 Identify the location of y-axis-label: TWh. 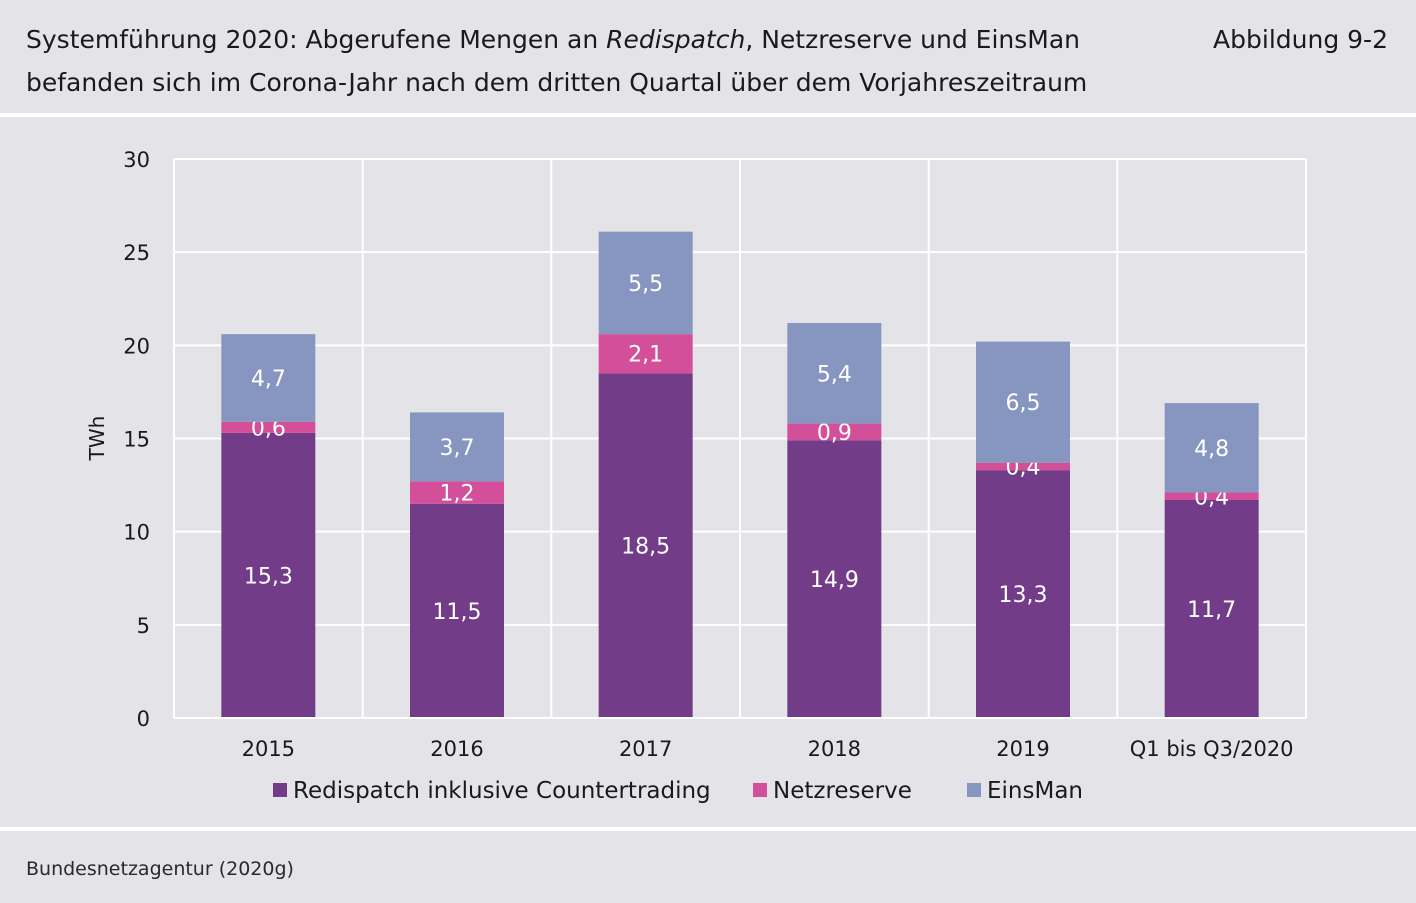
(97, 439).